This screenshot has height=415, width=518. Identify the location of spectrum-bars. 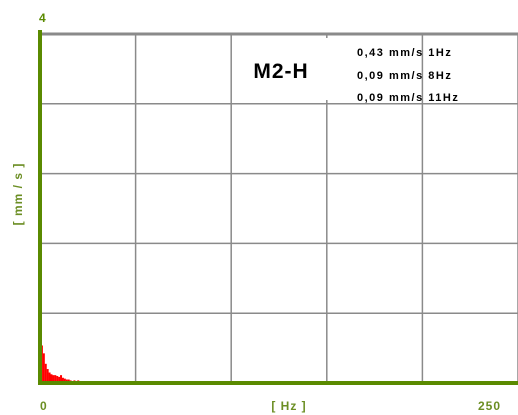
(279, 364).